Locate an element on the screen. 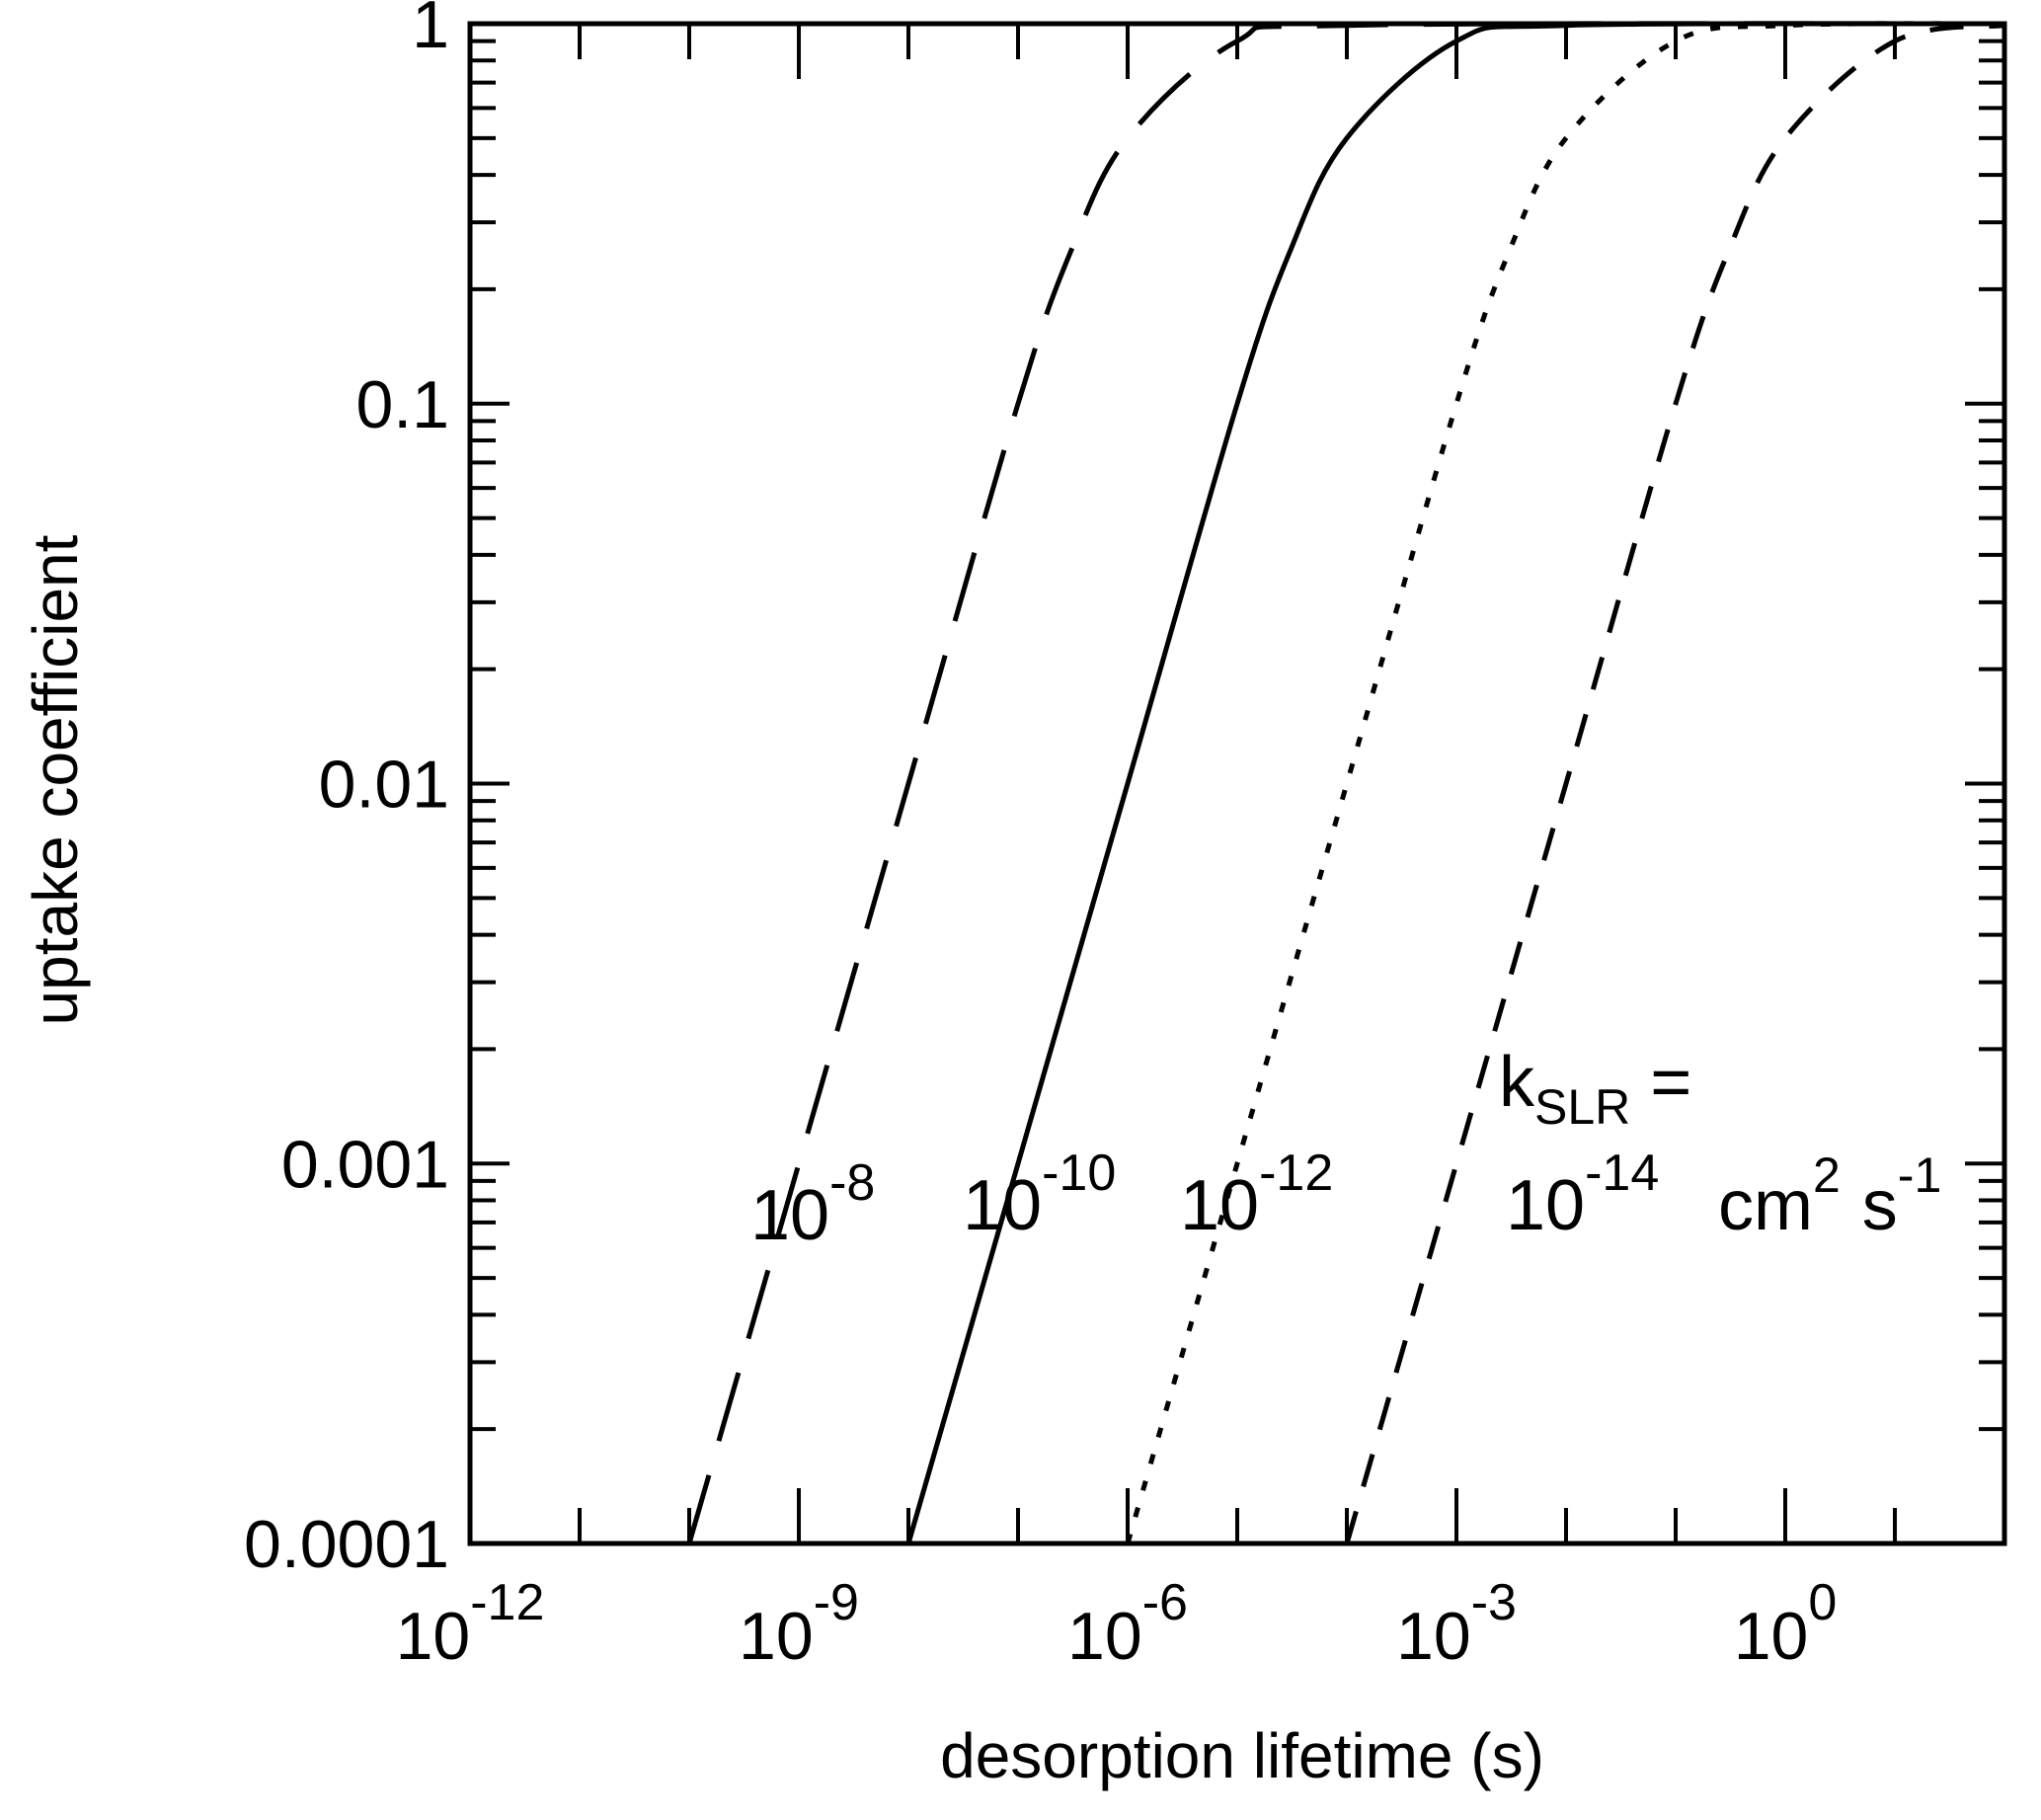 This screenshot has height=1820, width=2041. series-label-1: 10-8 is located at coordinates (812, 1204).